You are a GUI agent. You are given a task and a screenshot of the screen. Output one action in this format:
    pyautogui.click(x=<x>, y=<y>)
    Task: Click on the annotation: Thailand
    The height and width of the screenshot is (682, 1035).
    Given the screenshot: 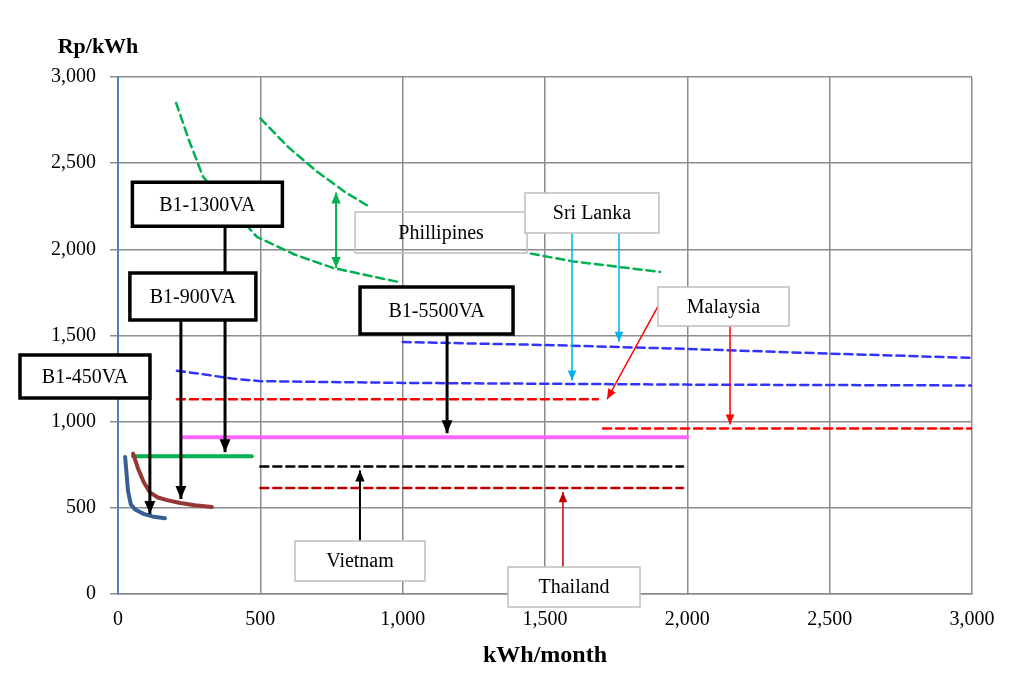 What is the action you would take?
    pyautogui.click(x=574, y=586)
    